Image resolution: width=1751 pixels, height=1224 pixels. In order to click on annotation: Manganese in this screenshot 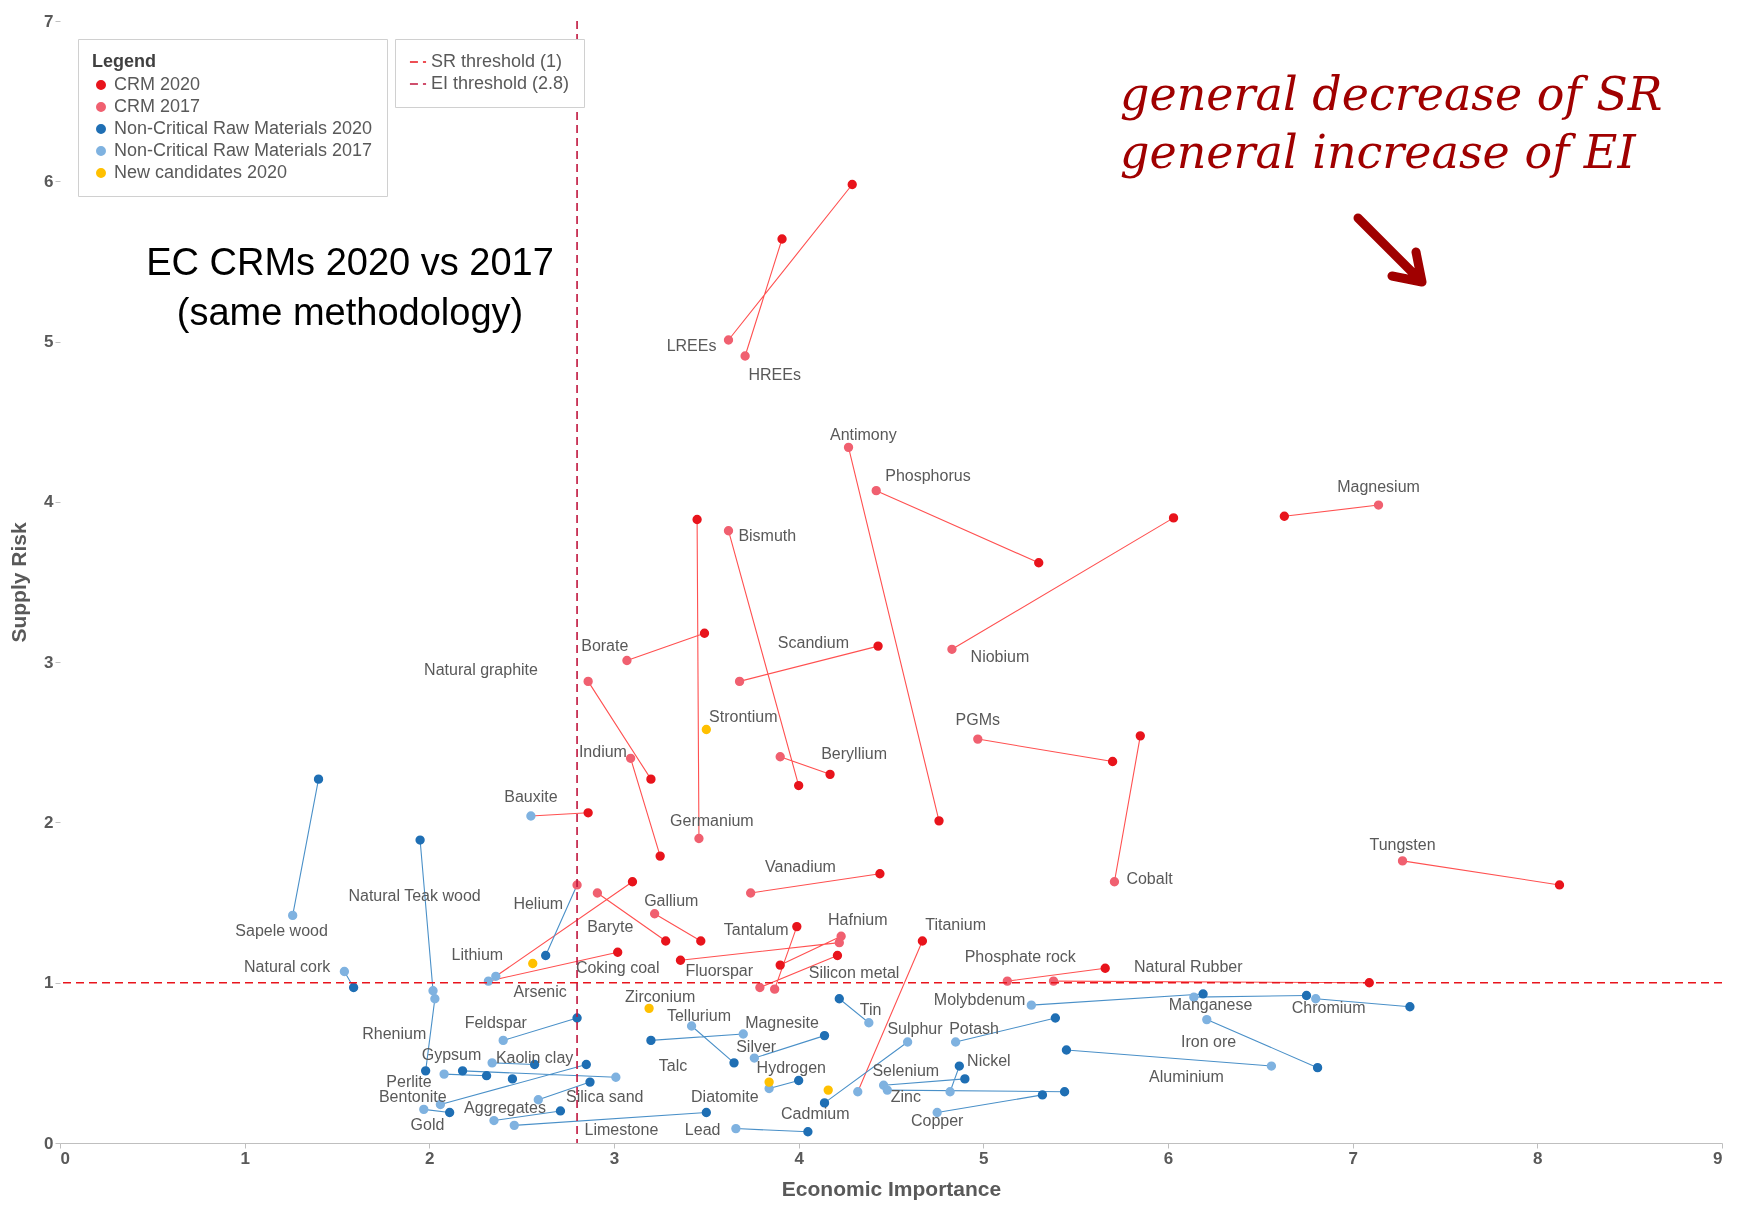, I will do `click(1210, 1005)`.